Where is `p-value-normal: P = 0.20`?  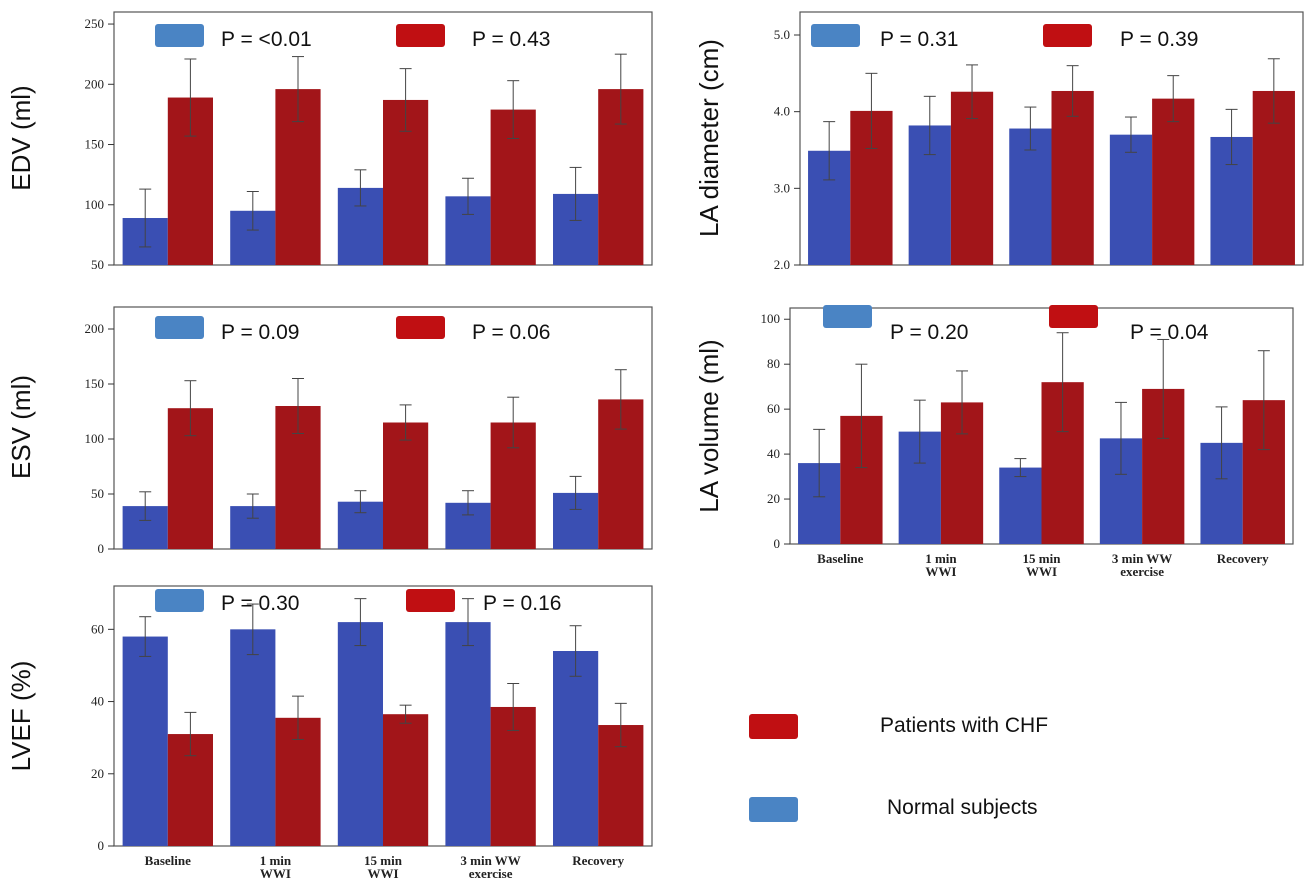
p-value-normal: P = 0.20 is located at coordinates (929, 332).